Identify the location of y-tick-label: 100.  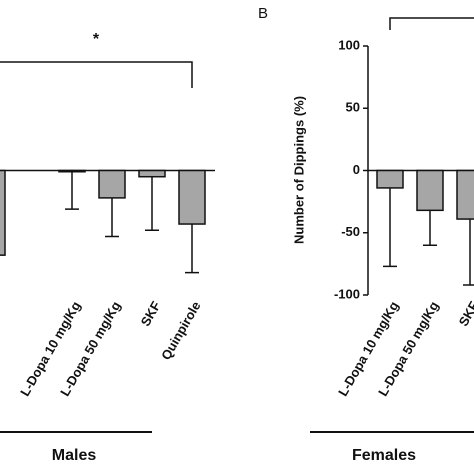
(349, 44).